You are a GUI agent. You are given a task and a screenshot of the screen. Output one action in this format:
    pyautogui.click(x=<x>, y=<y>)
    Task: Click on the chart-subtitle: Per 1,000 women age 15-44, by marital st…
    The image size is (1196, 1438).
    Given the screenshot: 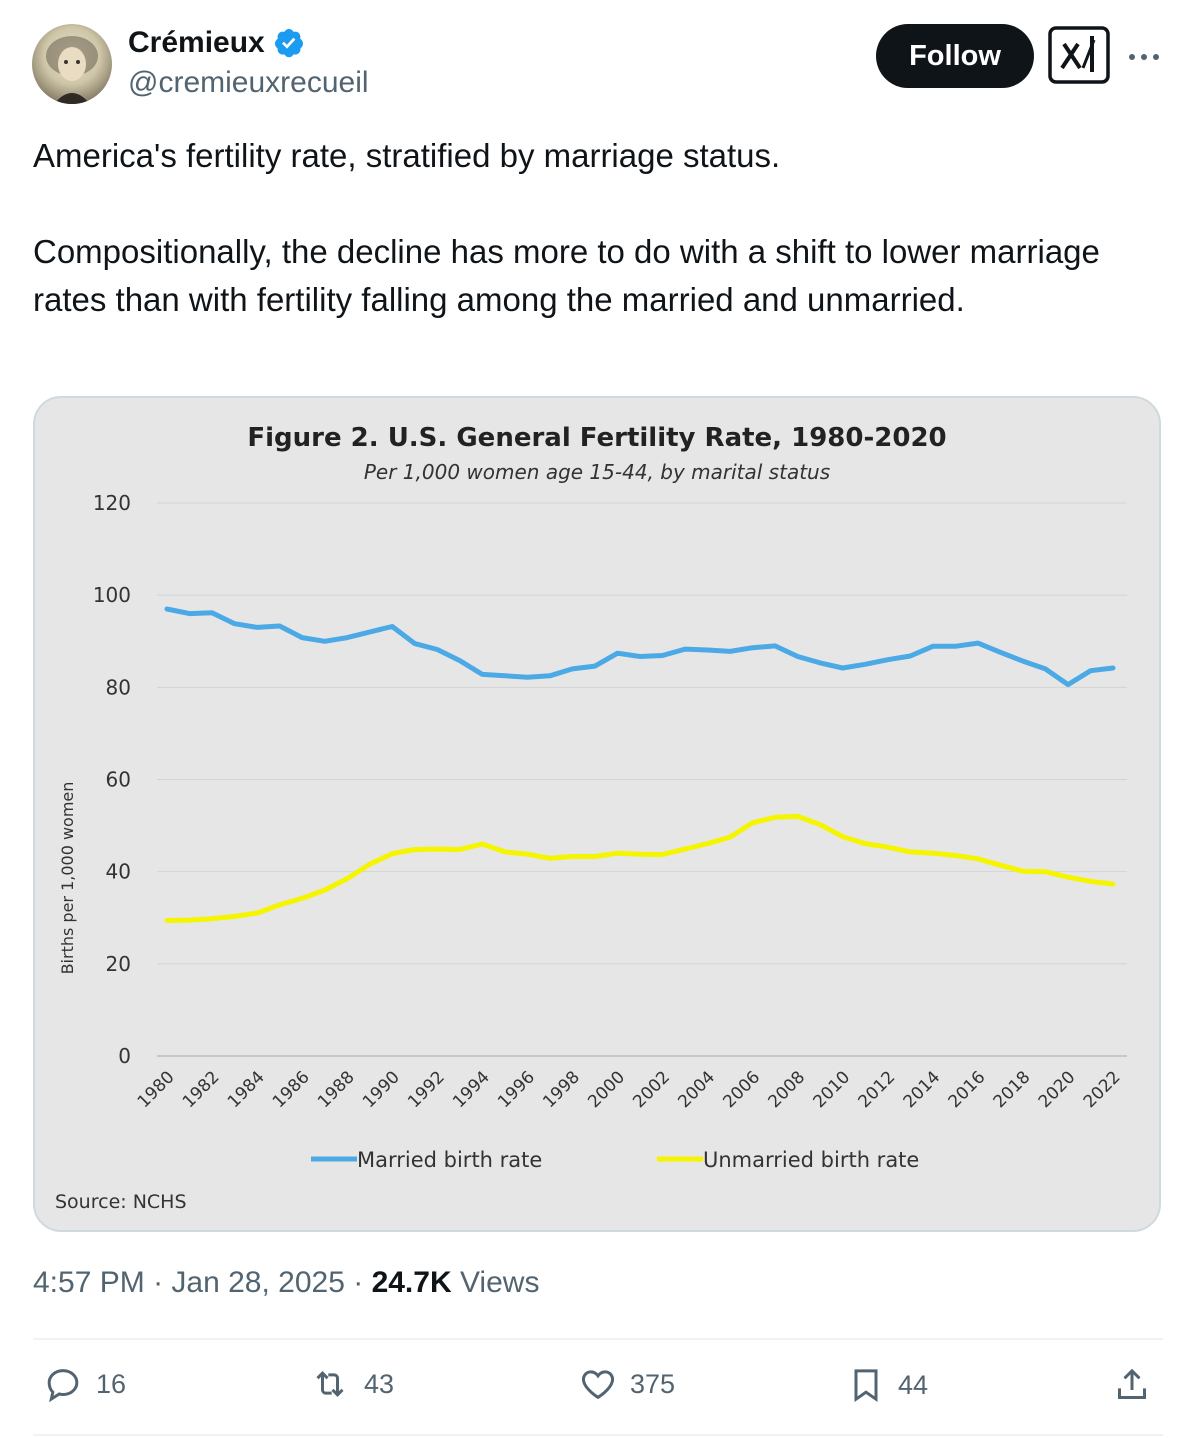 What is the action you would take?
    pyautogui.click(x=597, y=472)
    